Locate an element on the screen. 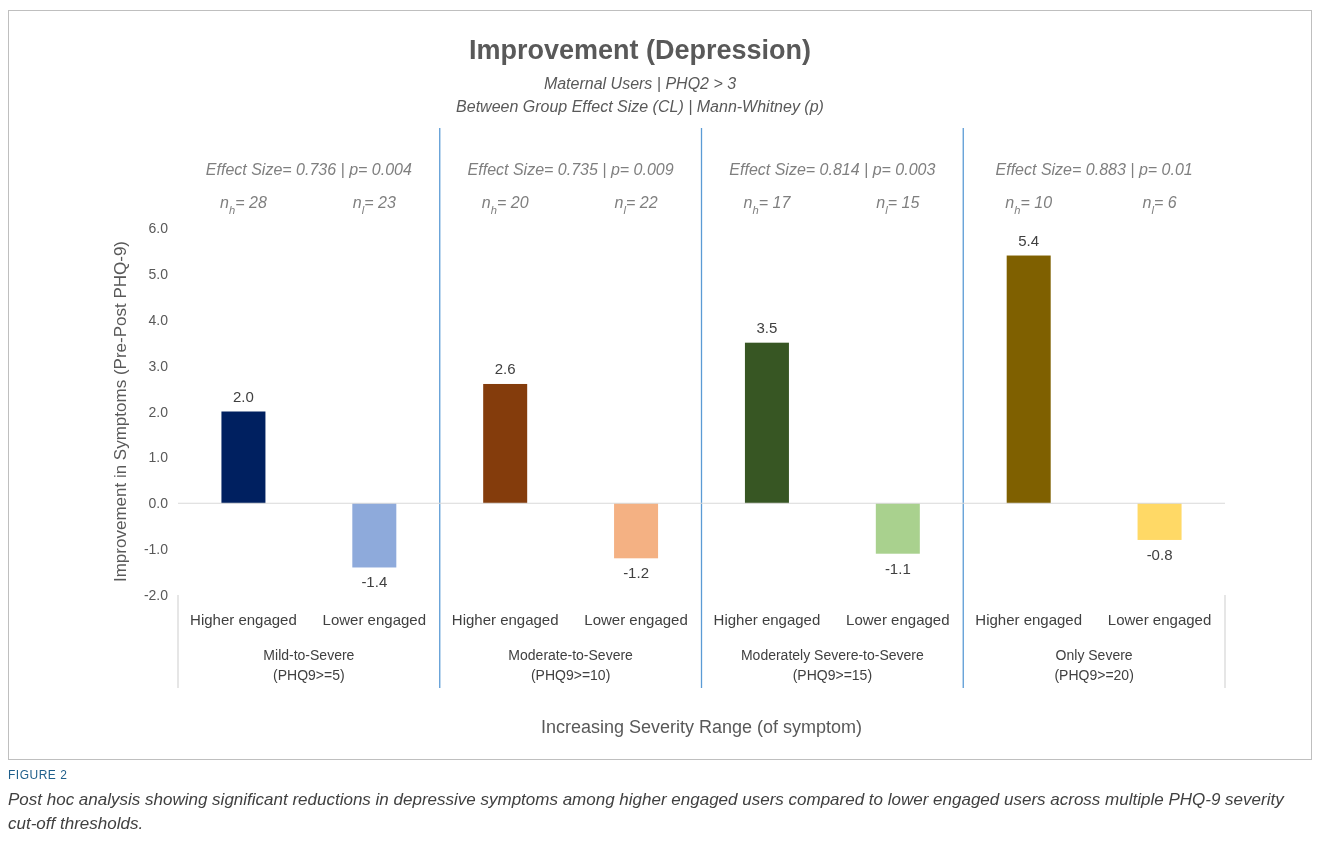 This screenshot has width=1320, height=843. text: n$_{l}$= 23 is located at coordinates (374, 205).